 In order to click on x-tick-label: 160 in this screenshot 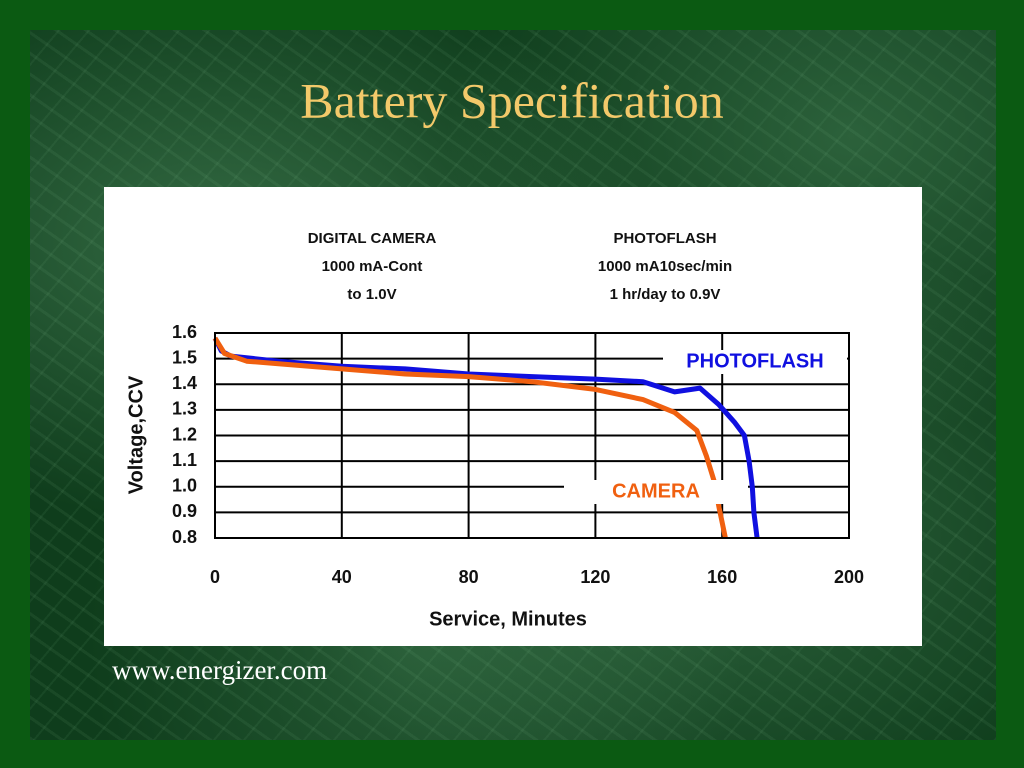, I will do `click(722, 577)`.